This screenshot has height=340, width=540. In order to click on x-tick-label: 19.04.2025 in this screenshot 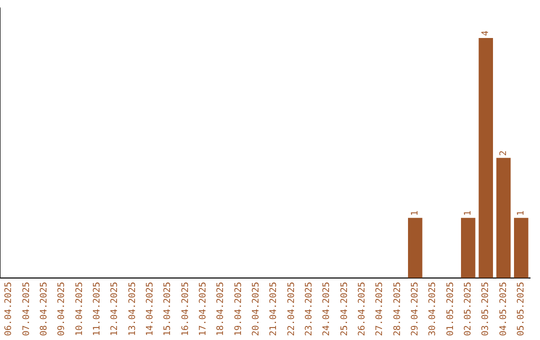, I will do `click(239, 309)`.